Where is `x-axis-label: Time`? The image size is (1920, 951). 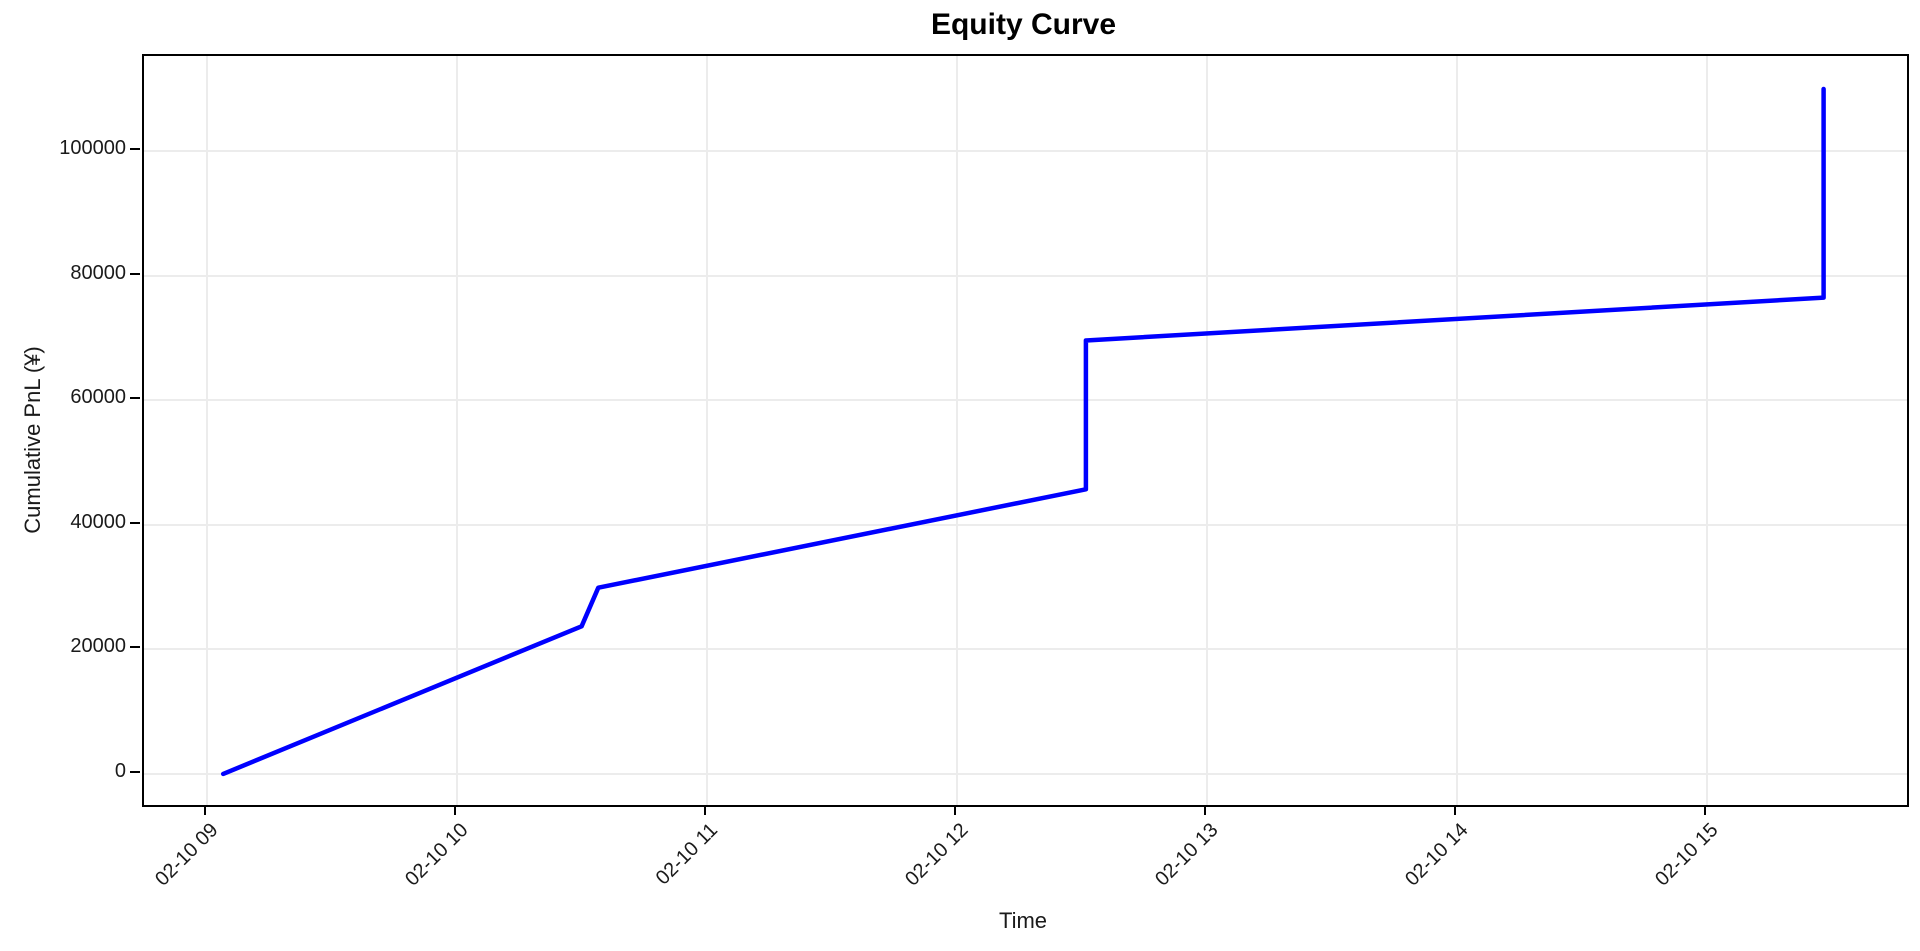 x-axis-label: Time is located at coordinates (1023, 920).